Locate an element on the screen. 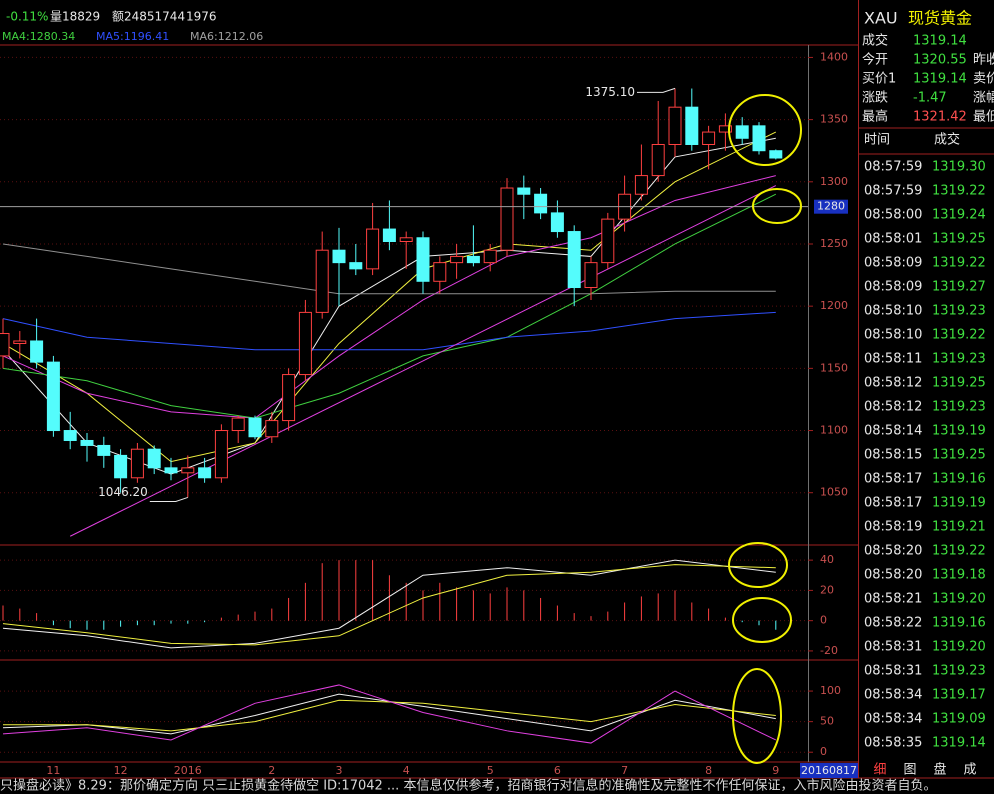 The image size is (994, 794). price-box is located at coordinates (831, 206).